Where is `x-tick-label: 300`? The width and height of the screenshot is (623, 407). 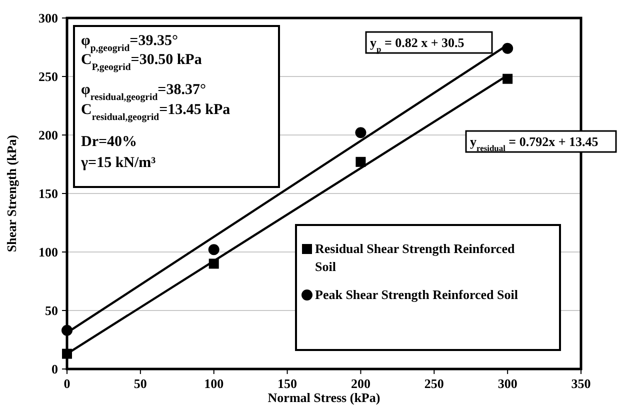
x-tick-label: 300 is located at coordinates (508, 383).